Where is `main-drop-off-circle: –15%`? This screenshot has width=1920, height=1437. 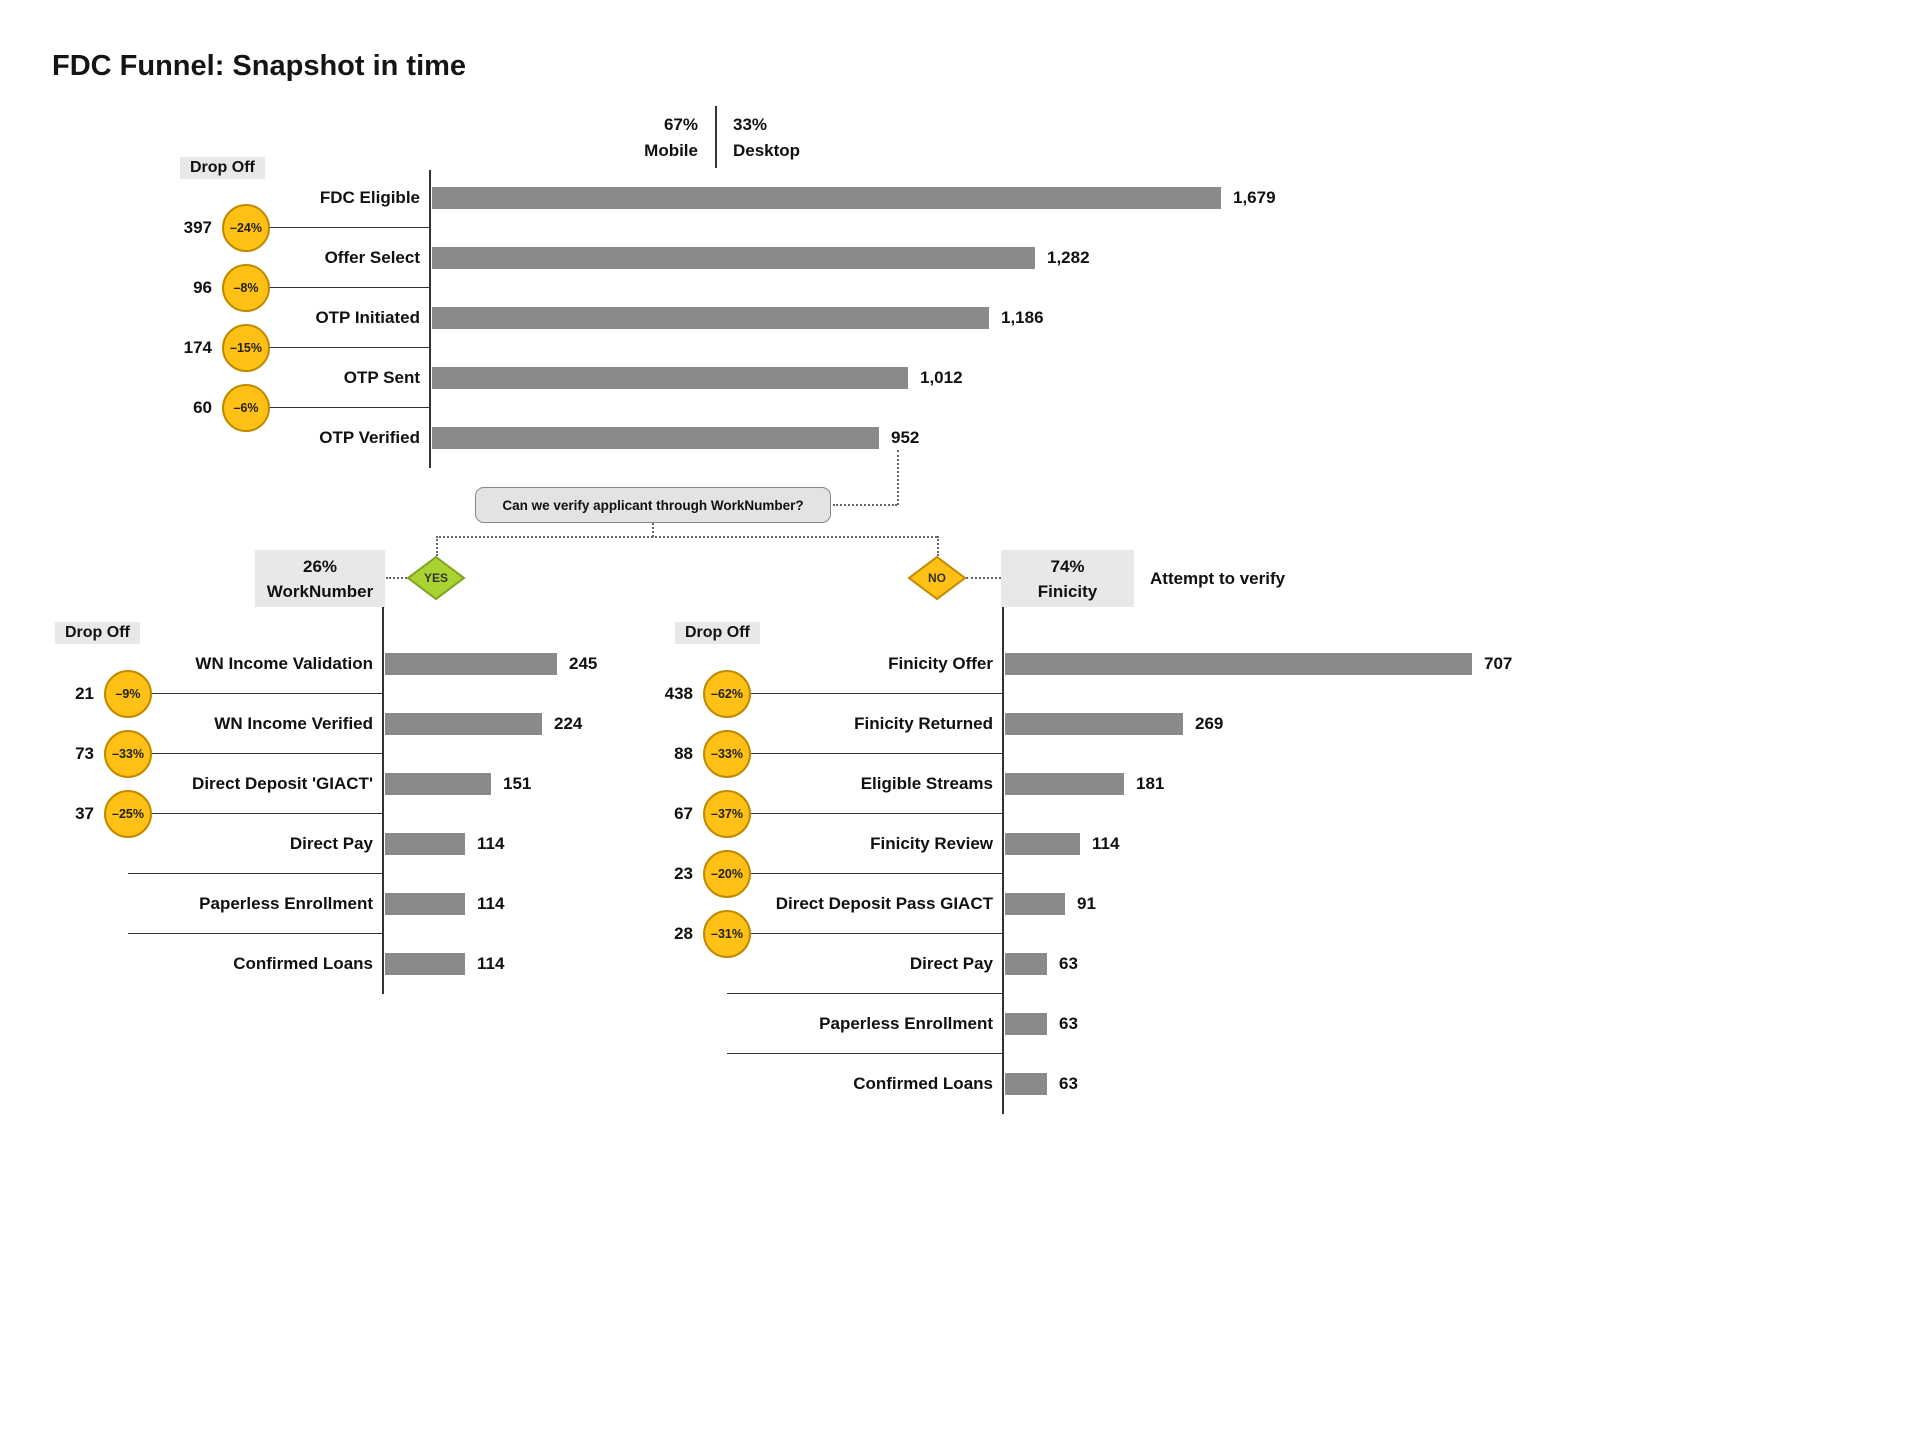 main-drop-off-circle: –15% is located at coordinates (246, 348).